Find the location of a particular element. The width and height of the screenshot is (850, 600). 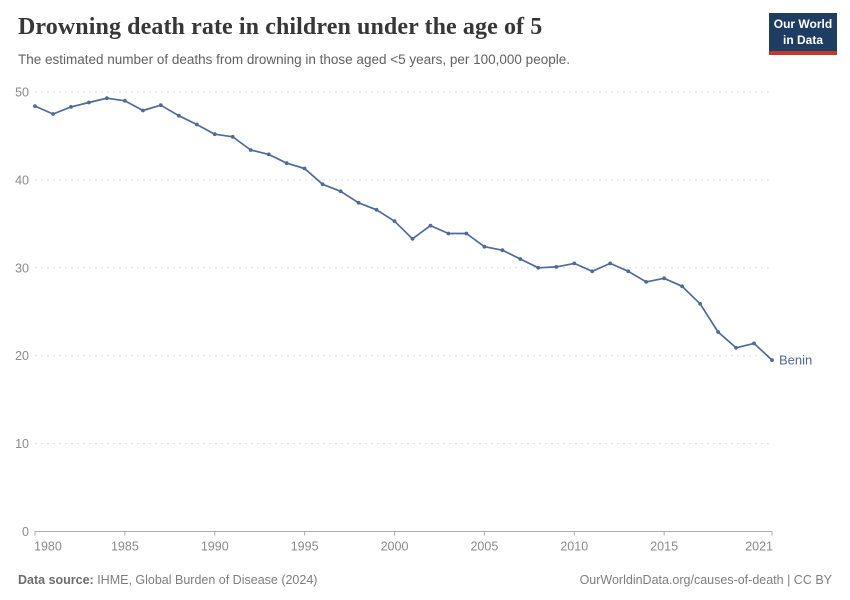

data-point-2012 is located at coordinates (610, 263).